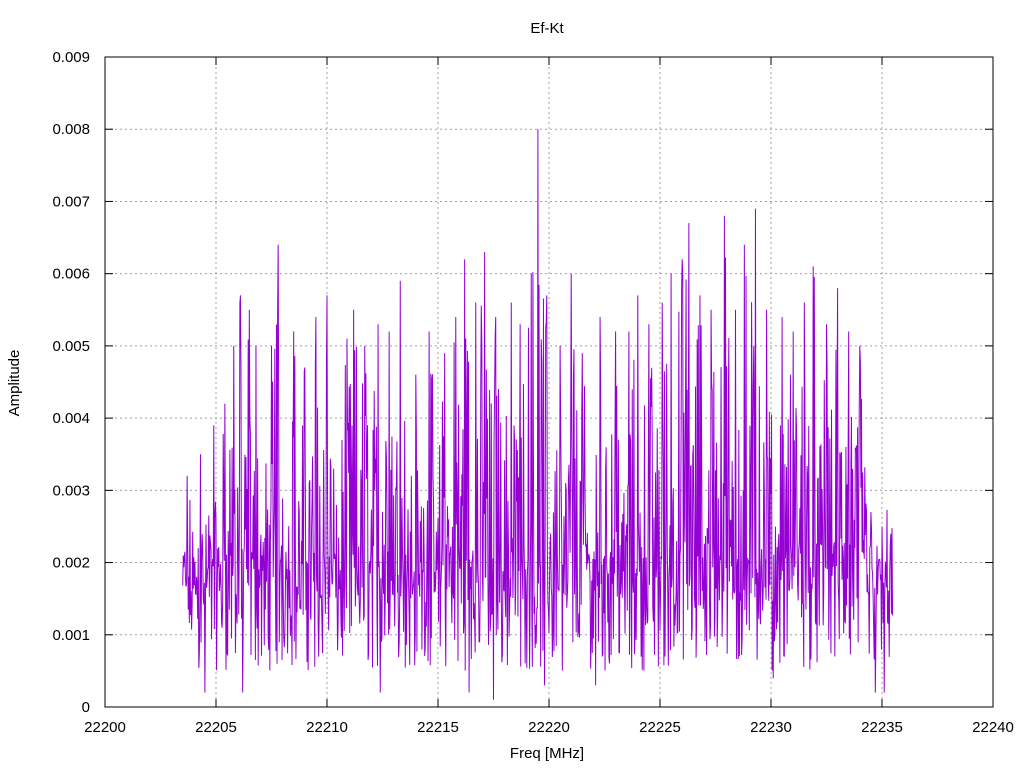 The image size is (1024, 768). I want to click on x-tick-label: 22210, so click(327, 727).